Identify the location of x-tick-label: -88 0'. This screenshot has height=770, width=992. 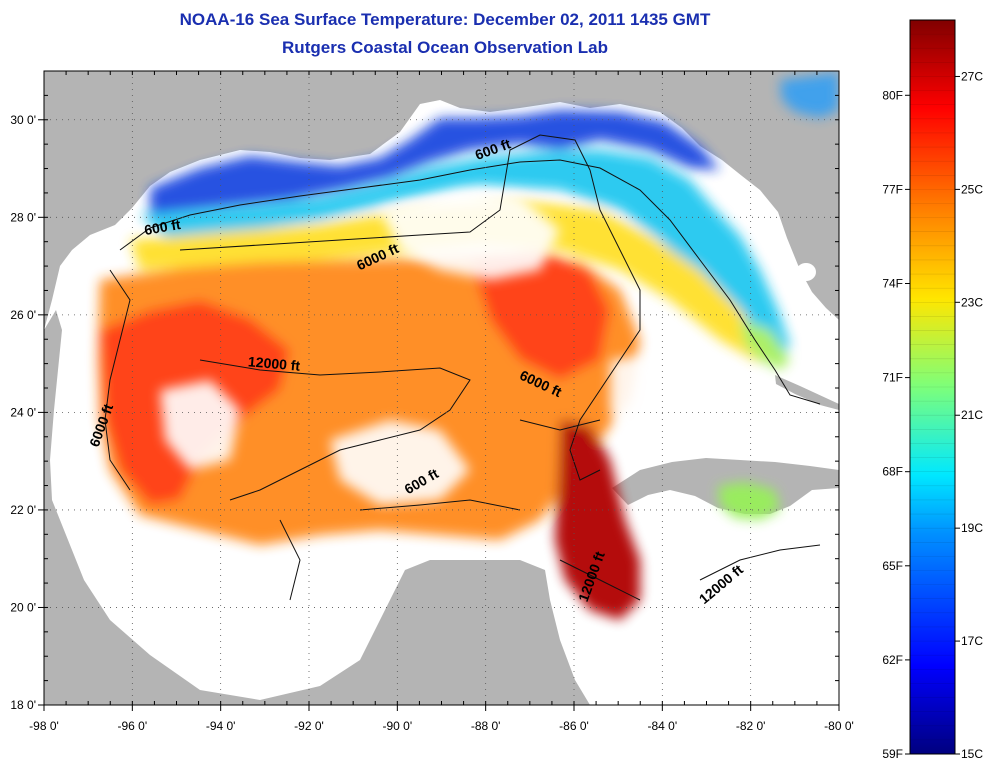
(486, 726).